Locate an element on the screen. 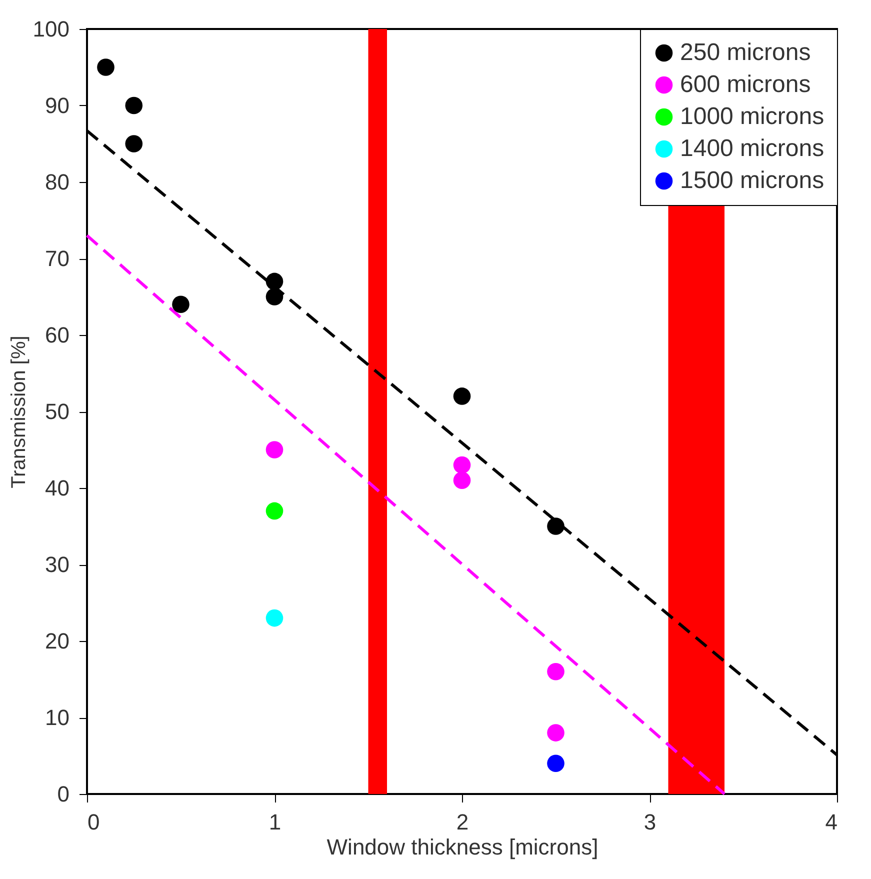  y-tick-label: 10 is located at coordinates (57, 717).